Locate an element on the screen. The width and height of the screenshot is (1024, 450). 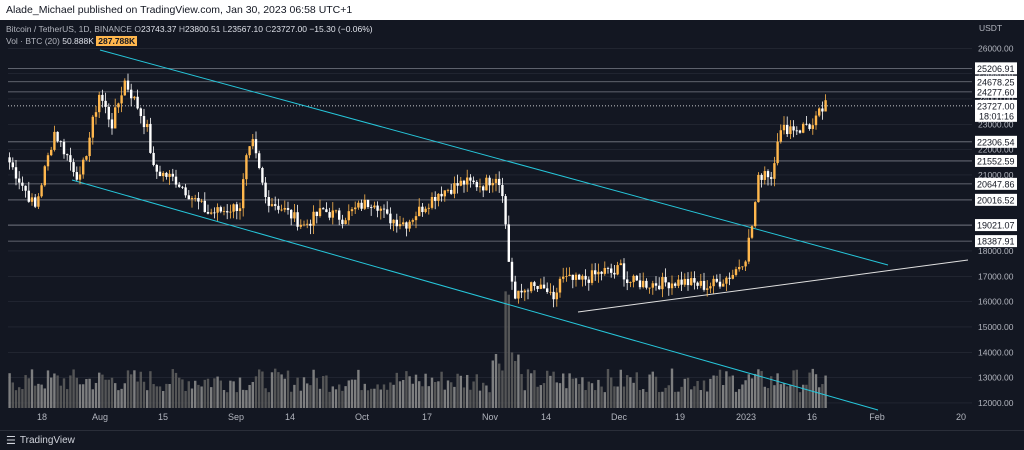
level-label: 25206.91 is located at coordinates (996, 69).